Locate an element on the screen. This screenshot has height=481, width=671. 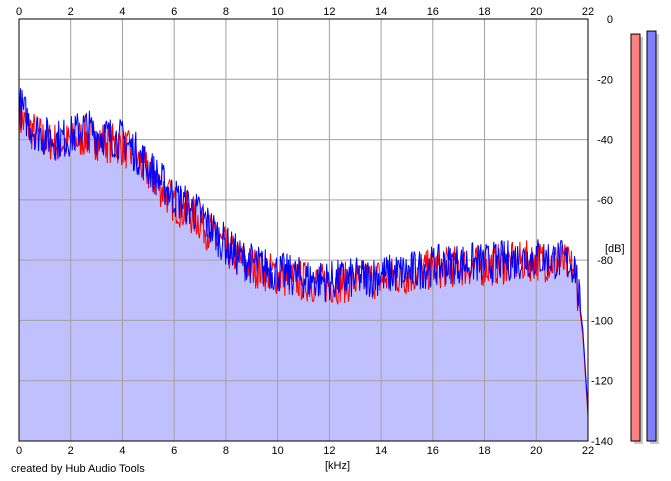
x-tick-label-top: 20 is located at coordinates (536, 12).